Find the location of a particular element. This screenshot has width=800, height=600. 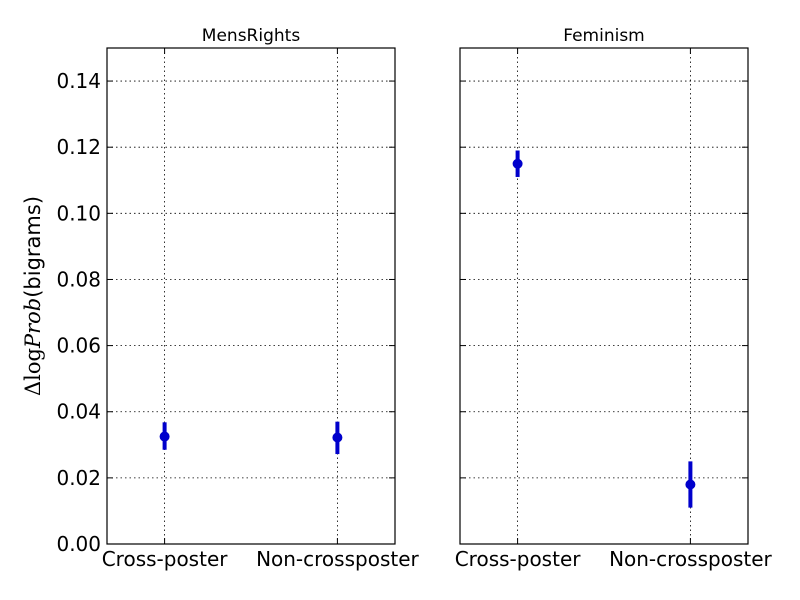

y-tick-label: 0.14 is located at coordinates (78, 81).